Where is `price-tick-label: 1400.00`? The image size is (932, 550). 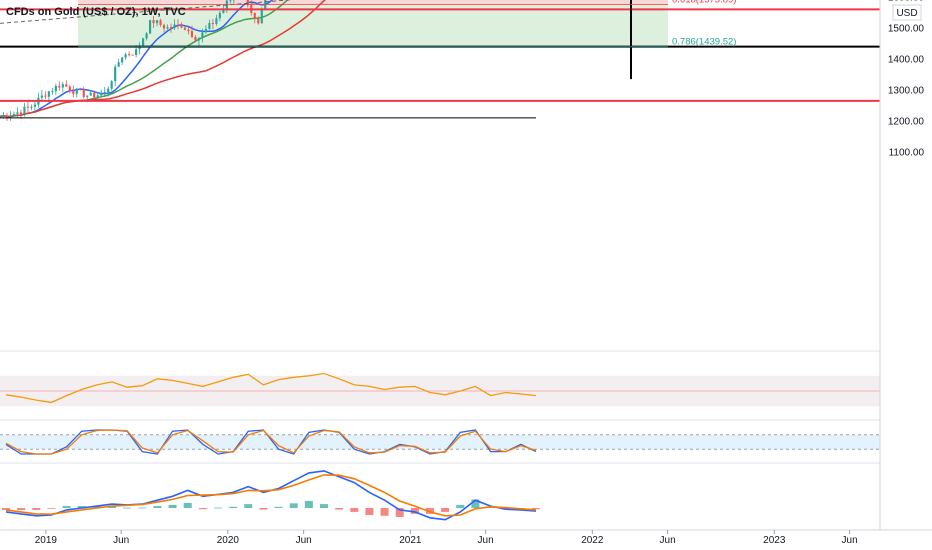 price-tick-label: 1400.00 is located at coordinates (906, 60).